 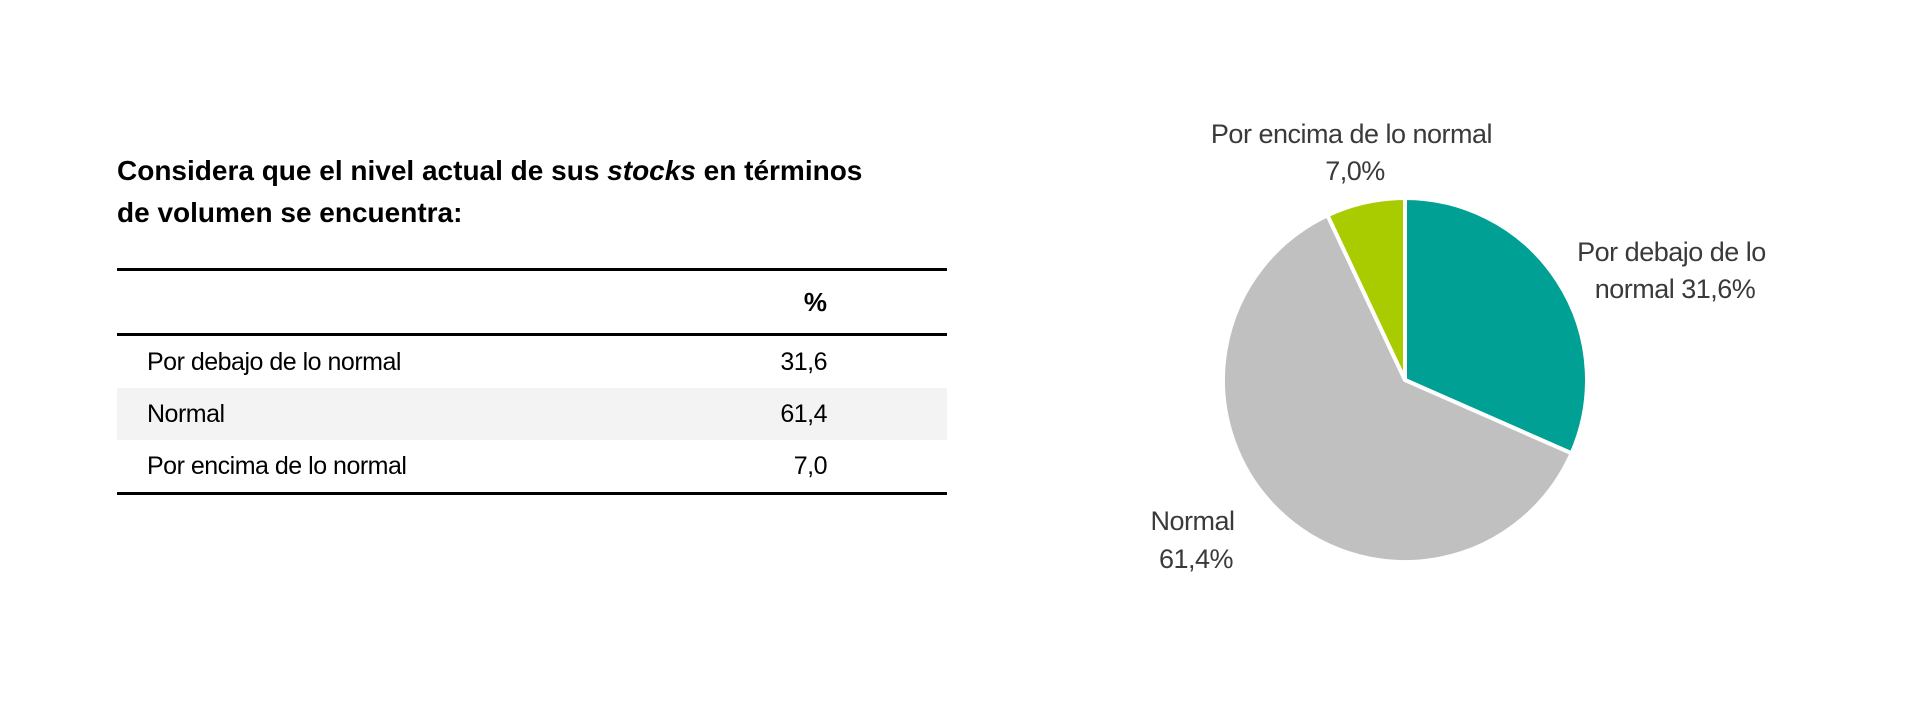 What do you see at coordinates (795, 414) in the screenshot?
I see `row-value: 61,4` at bounding box center [795, 414].